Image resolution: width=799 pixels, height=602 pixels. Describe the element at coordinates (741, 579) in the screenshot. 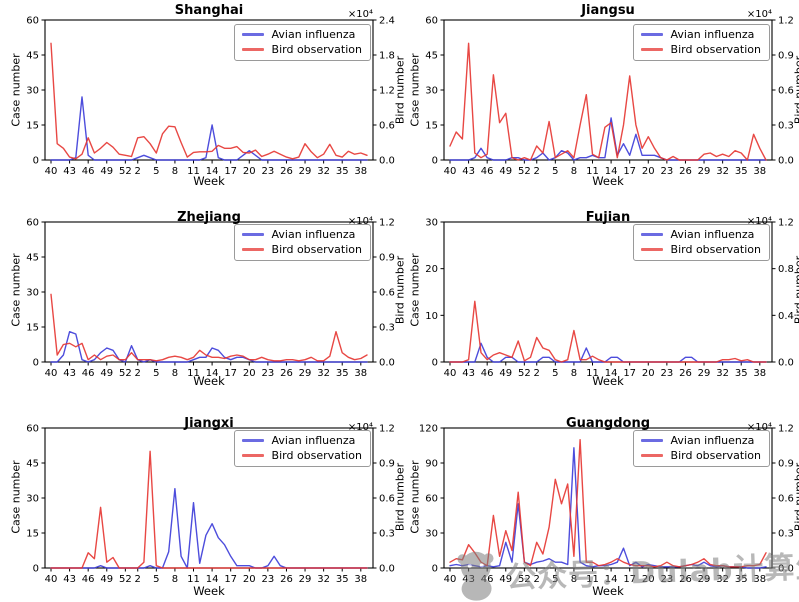

I see `svg-text: 35` at that location.